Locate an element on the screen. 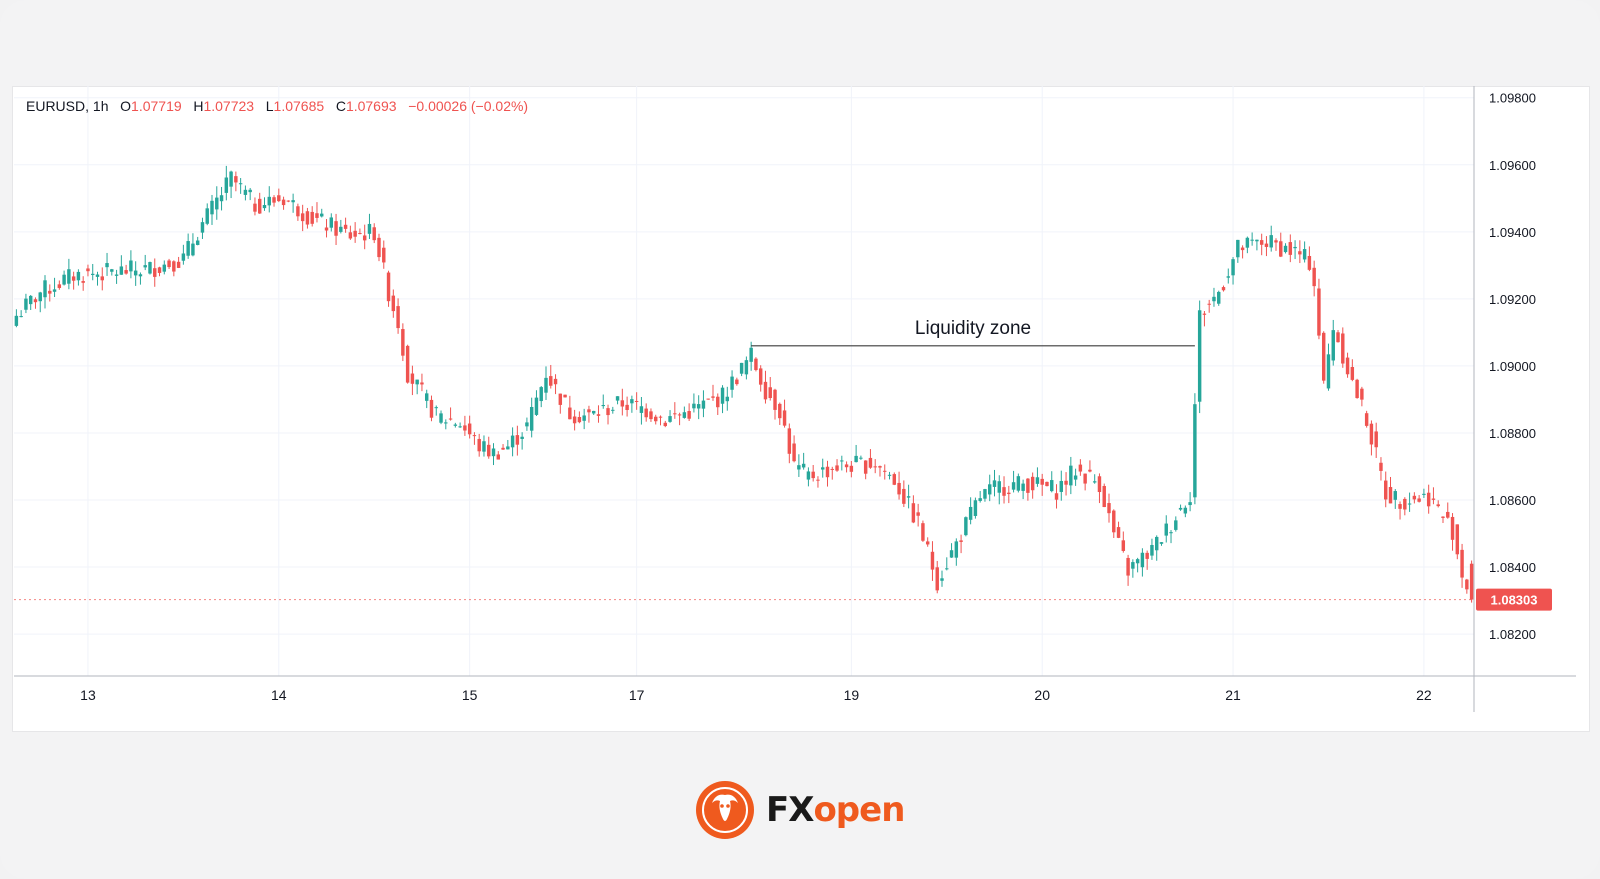  fxopen-logo: FXopen is located at coordinates (799, 810).